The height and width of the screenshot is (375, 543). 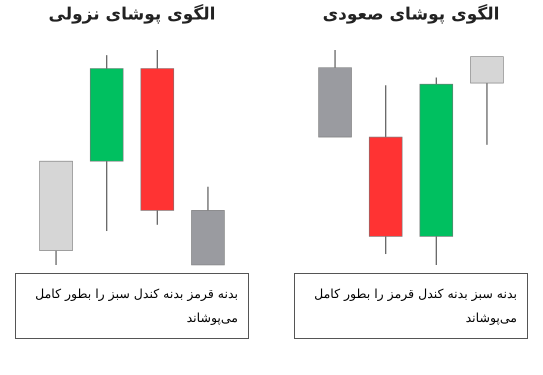 What do you see at coordinates (411, 13) in the screenshot?
I see `chart-title: الگوی پوشای صعودی` at bounding box center [411, 13].